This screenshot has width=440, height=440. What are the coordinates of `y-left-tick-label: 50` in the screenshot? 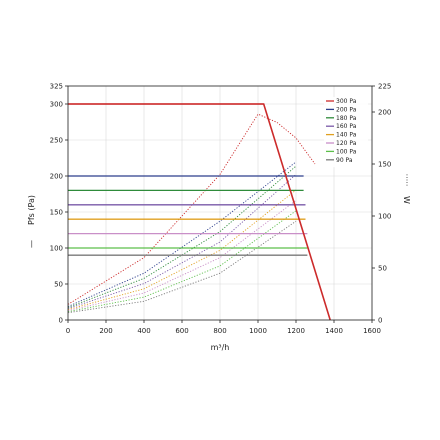 It's located at (58, 285).